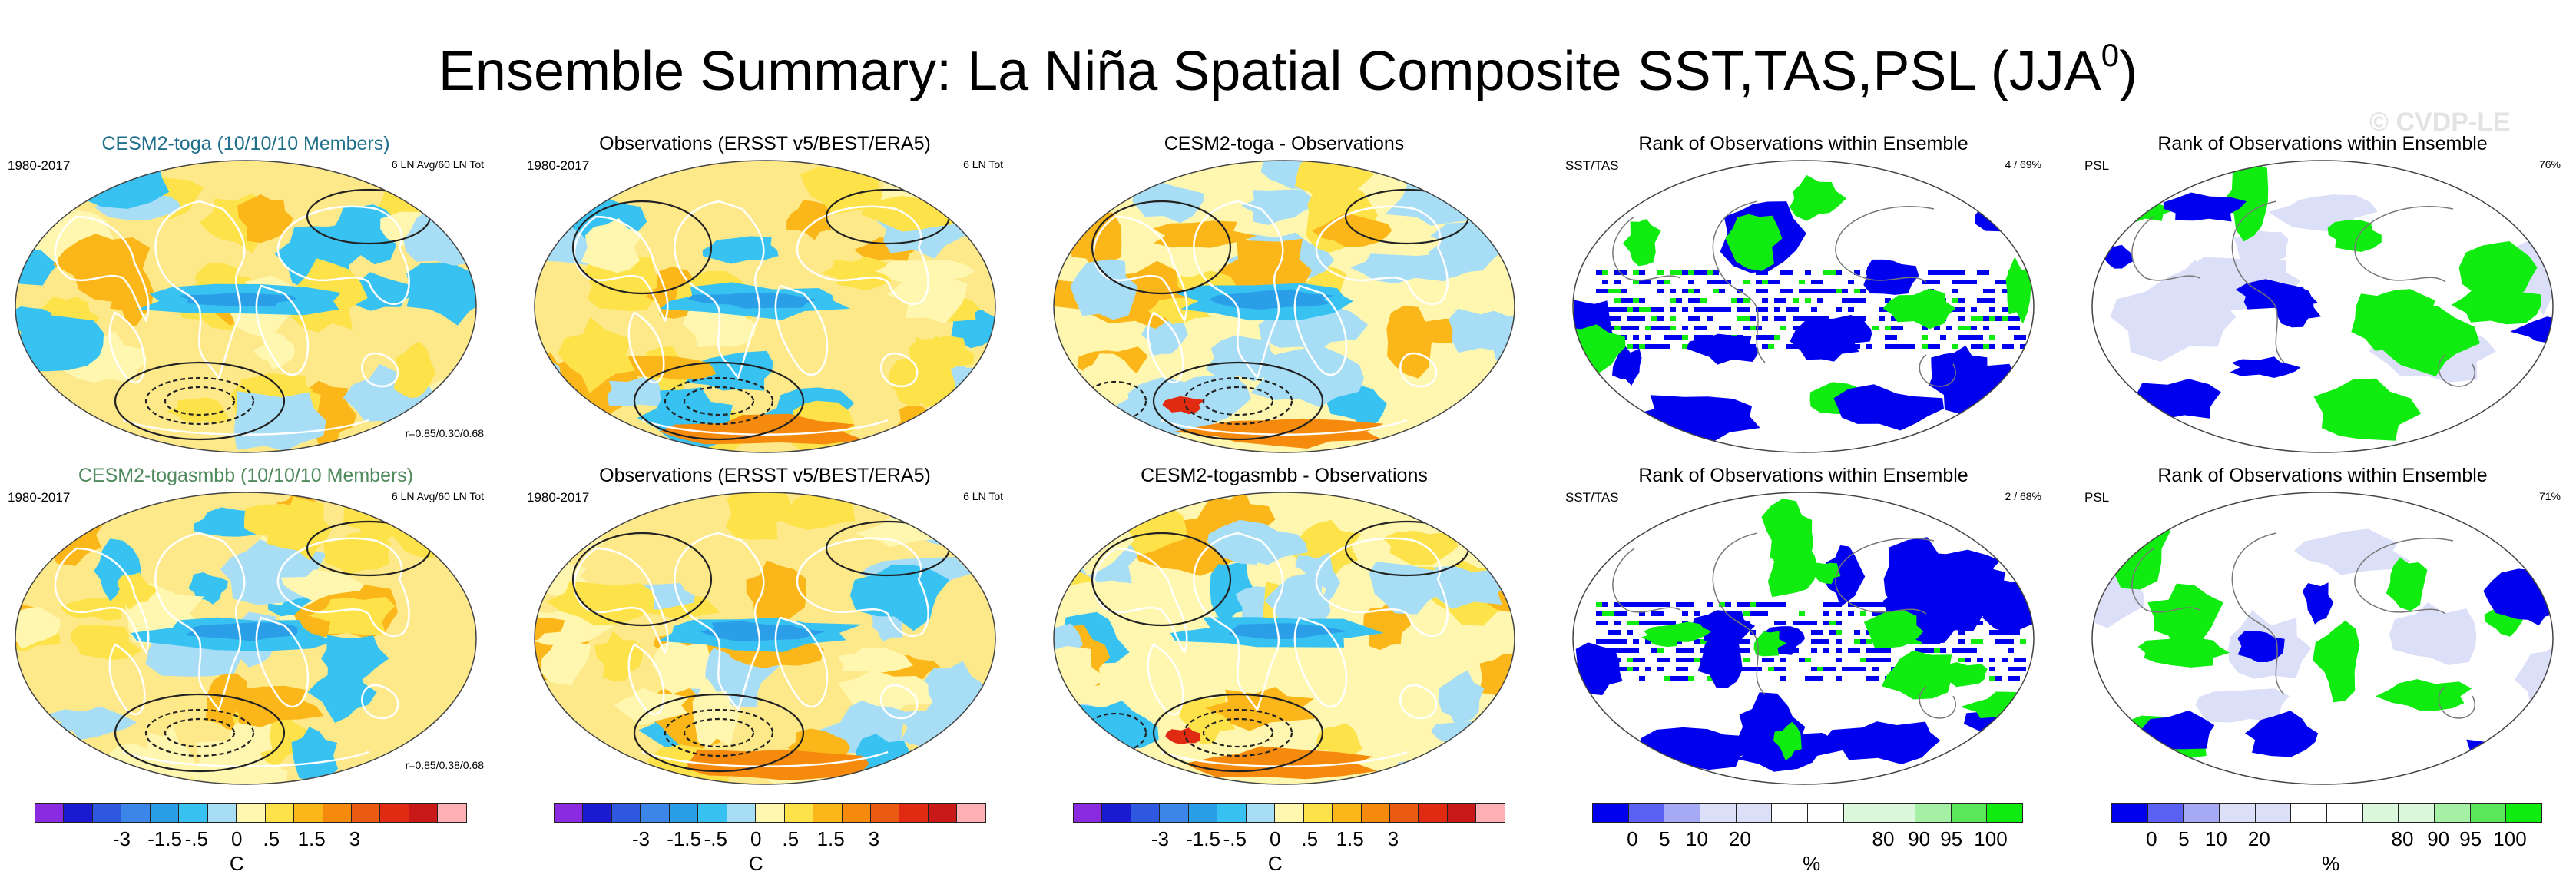  What do you see at coordinates (2322, 306) in the screenshot?
I see `rank-map` at bounding box center [2322, 306].